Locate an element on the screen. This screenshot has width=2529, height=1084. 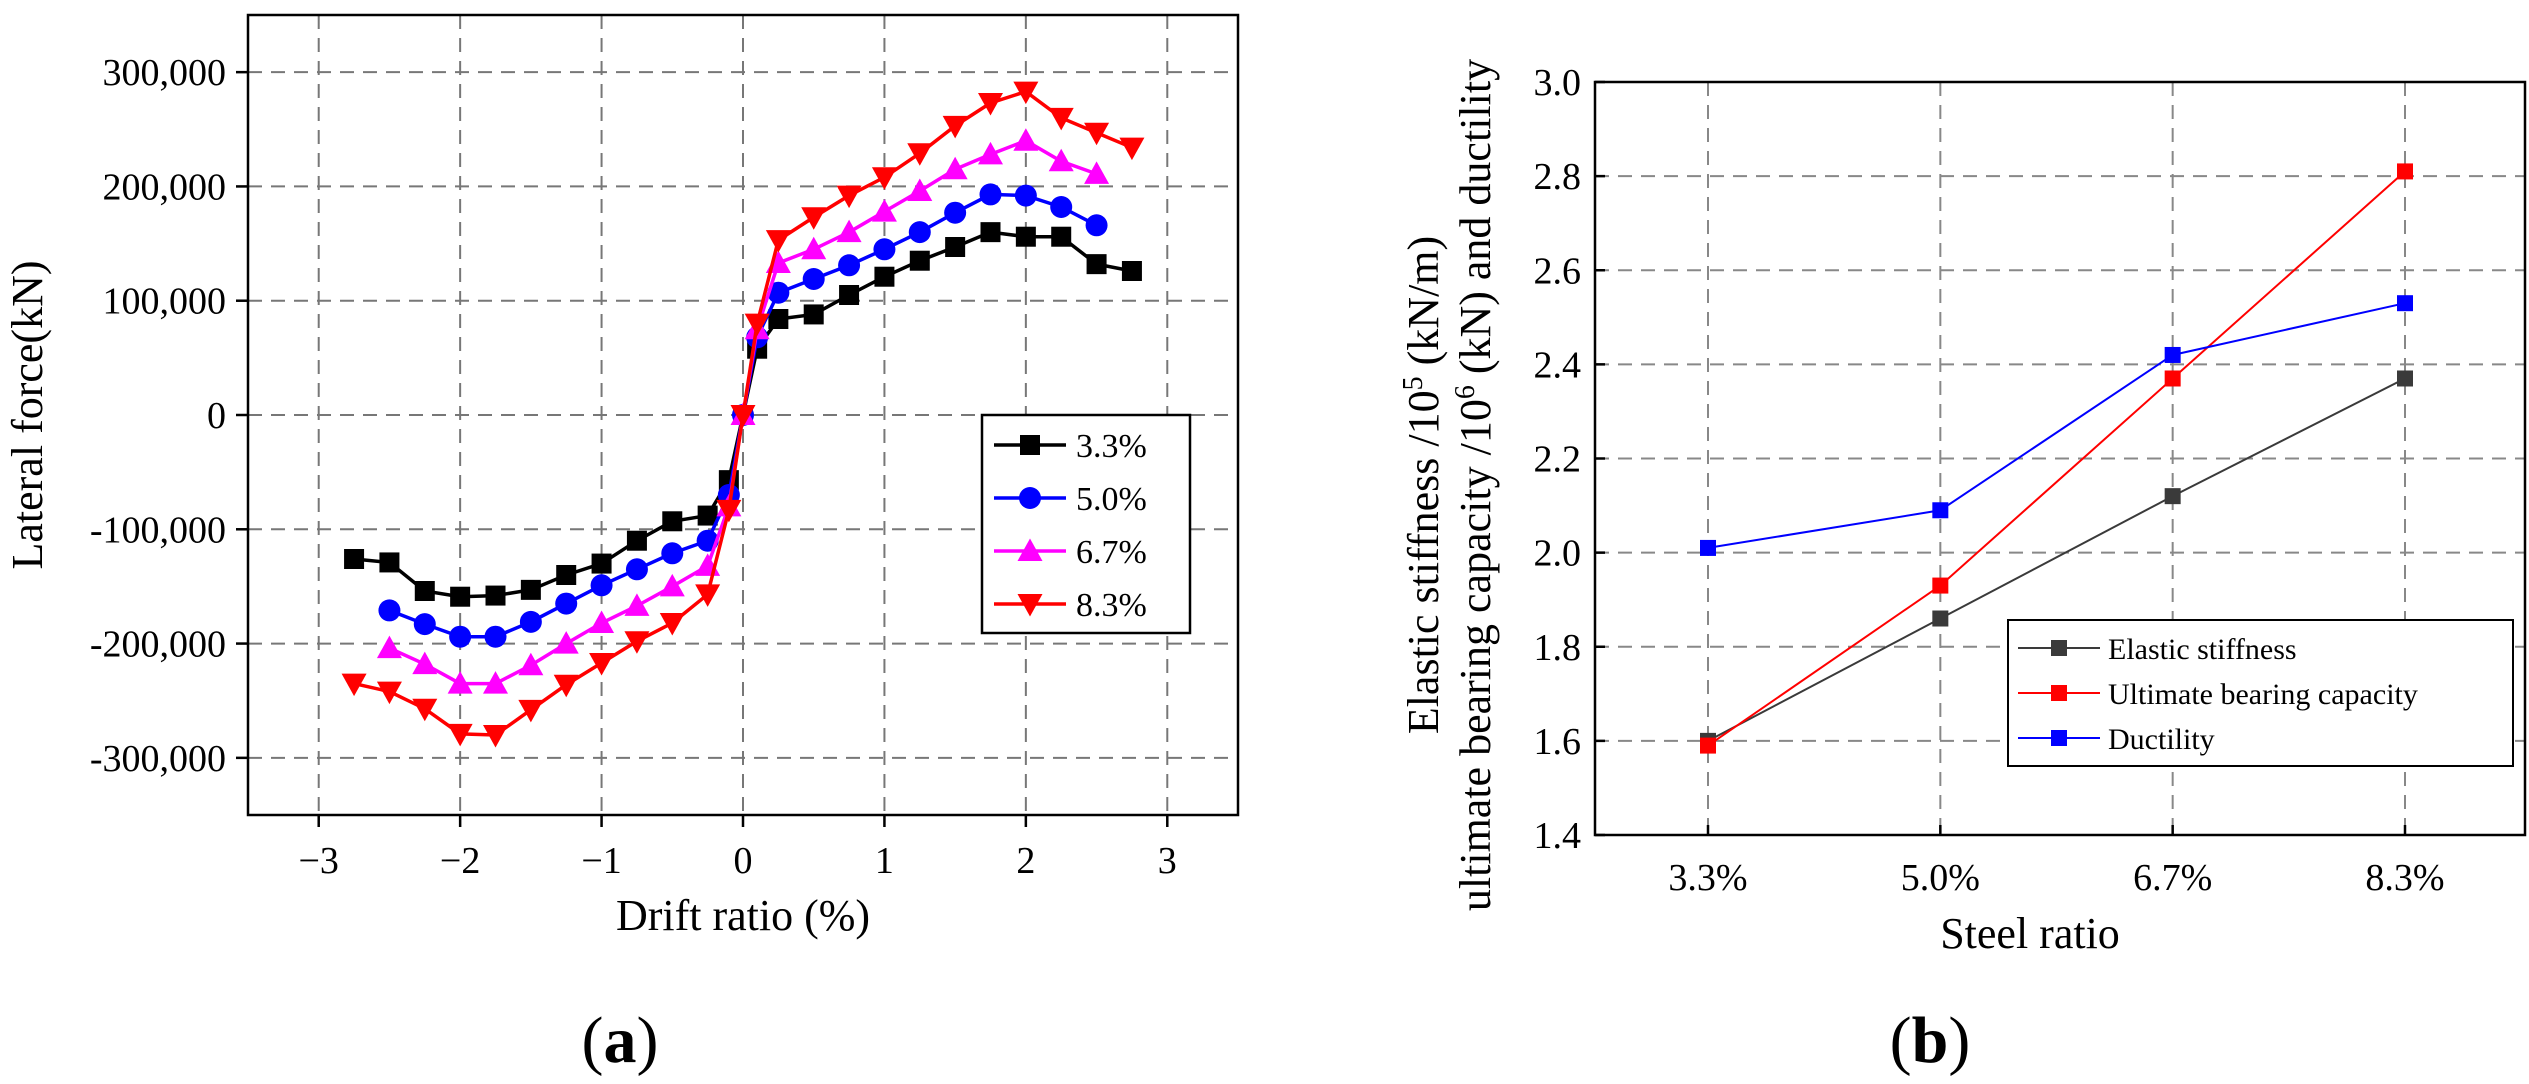
panel-label-b: (b) is located at coordinates (1930, 1040).